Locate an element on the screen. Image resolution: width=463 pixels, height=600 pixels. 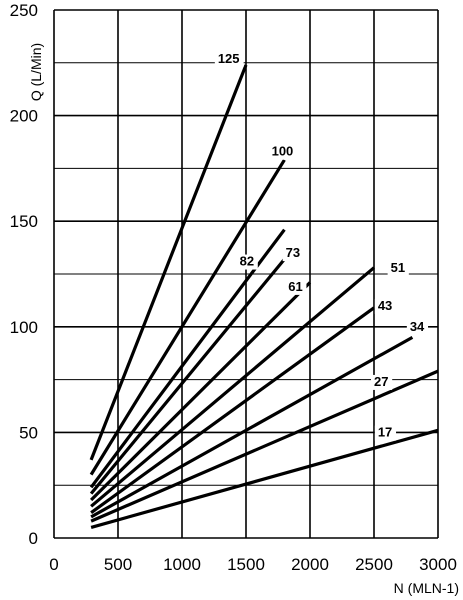
x-axis-label: N (MLN-1) is located at coordinates (426, 588).